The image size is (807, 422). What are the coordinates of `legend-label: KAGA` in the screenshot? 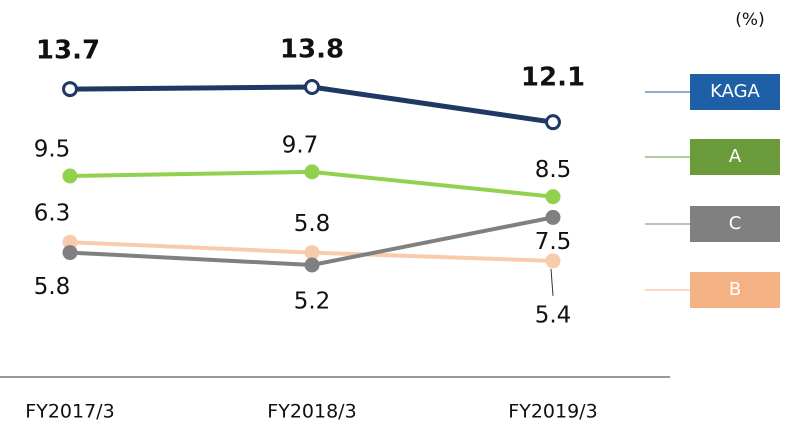 It's located at (735, 91).